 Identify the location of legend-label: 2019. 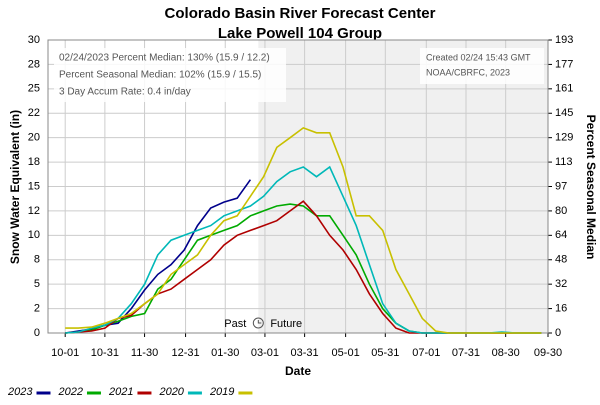
(221, 392).